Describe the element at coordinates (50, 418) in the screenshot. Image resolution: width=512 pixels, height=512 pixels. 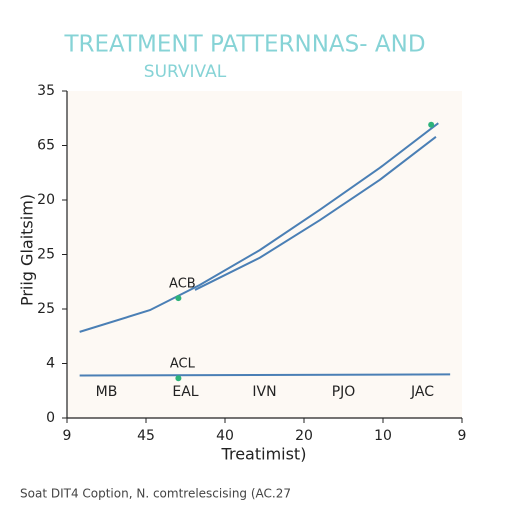
I see `y-tick-label: 0` at that location.